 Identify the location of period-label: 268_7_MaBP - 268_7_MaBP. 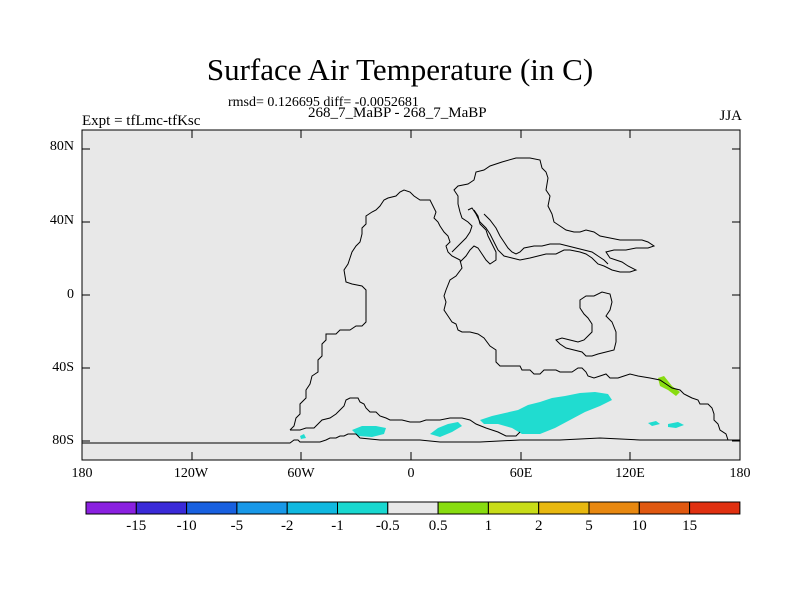
(397, 113).